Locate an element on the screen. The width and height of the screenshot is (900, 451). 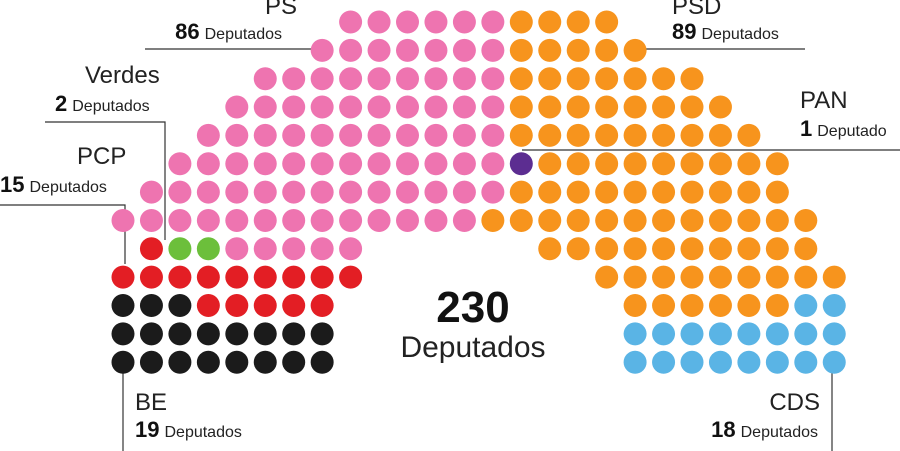
party-seats-label: 86 Deputados is located at coordinates (228, 31).